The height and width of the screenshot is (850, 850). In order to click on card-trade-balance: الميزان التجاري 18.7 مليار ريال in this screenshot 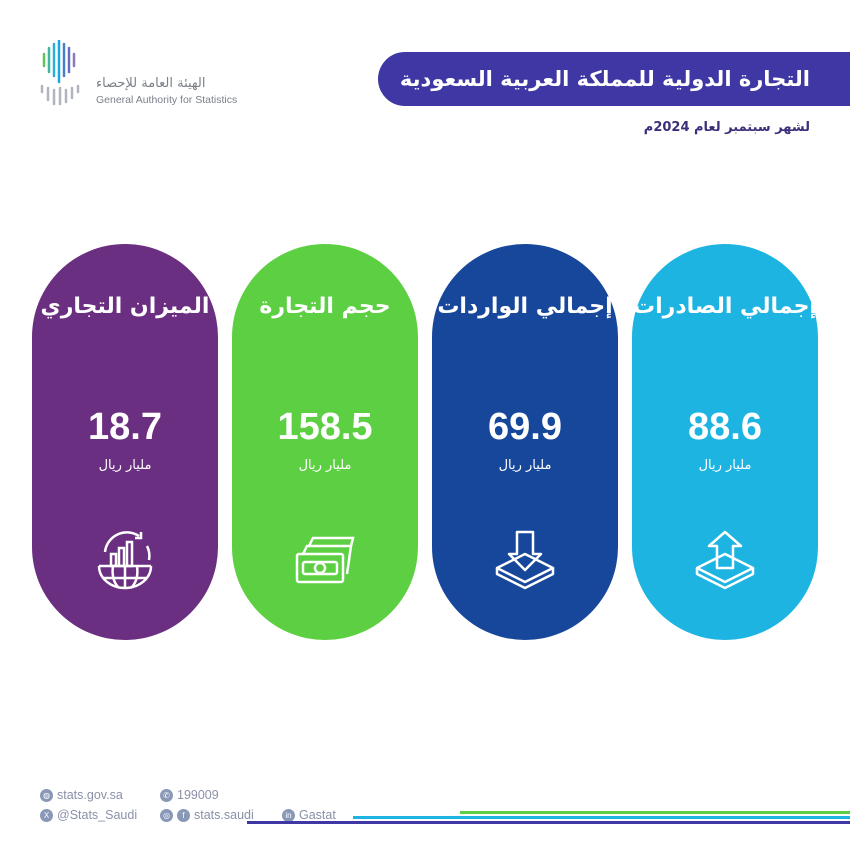, I will do `click(125, 442)`.